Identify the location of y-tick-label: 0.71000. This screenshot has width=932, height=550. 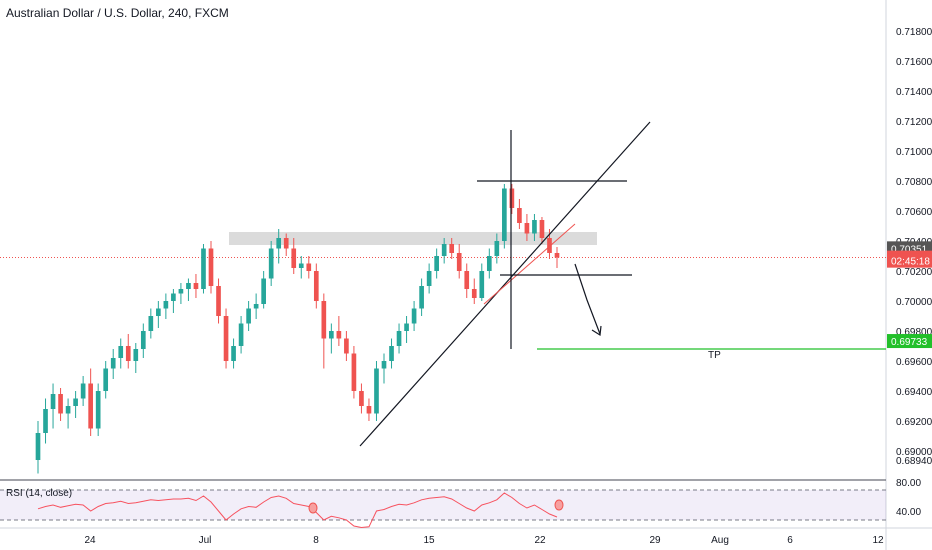
(914, 152).